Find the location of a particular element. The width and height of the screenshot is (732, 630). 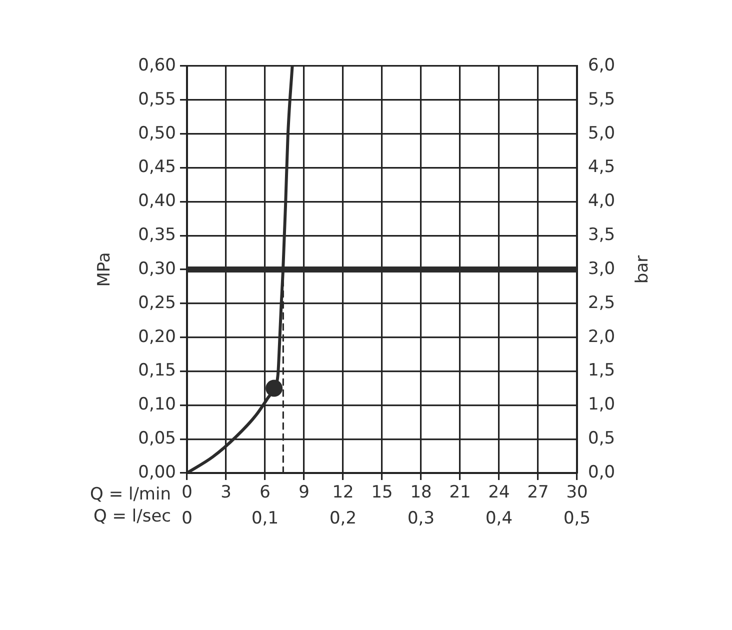

x-tick-label: 24 is located at coordinates (499, 492).